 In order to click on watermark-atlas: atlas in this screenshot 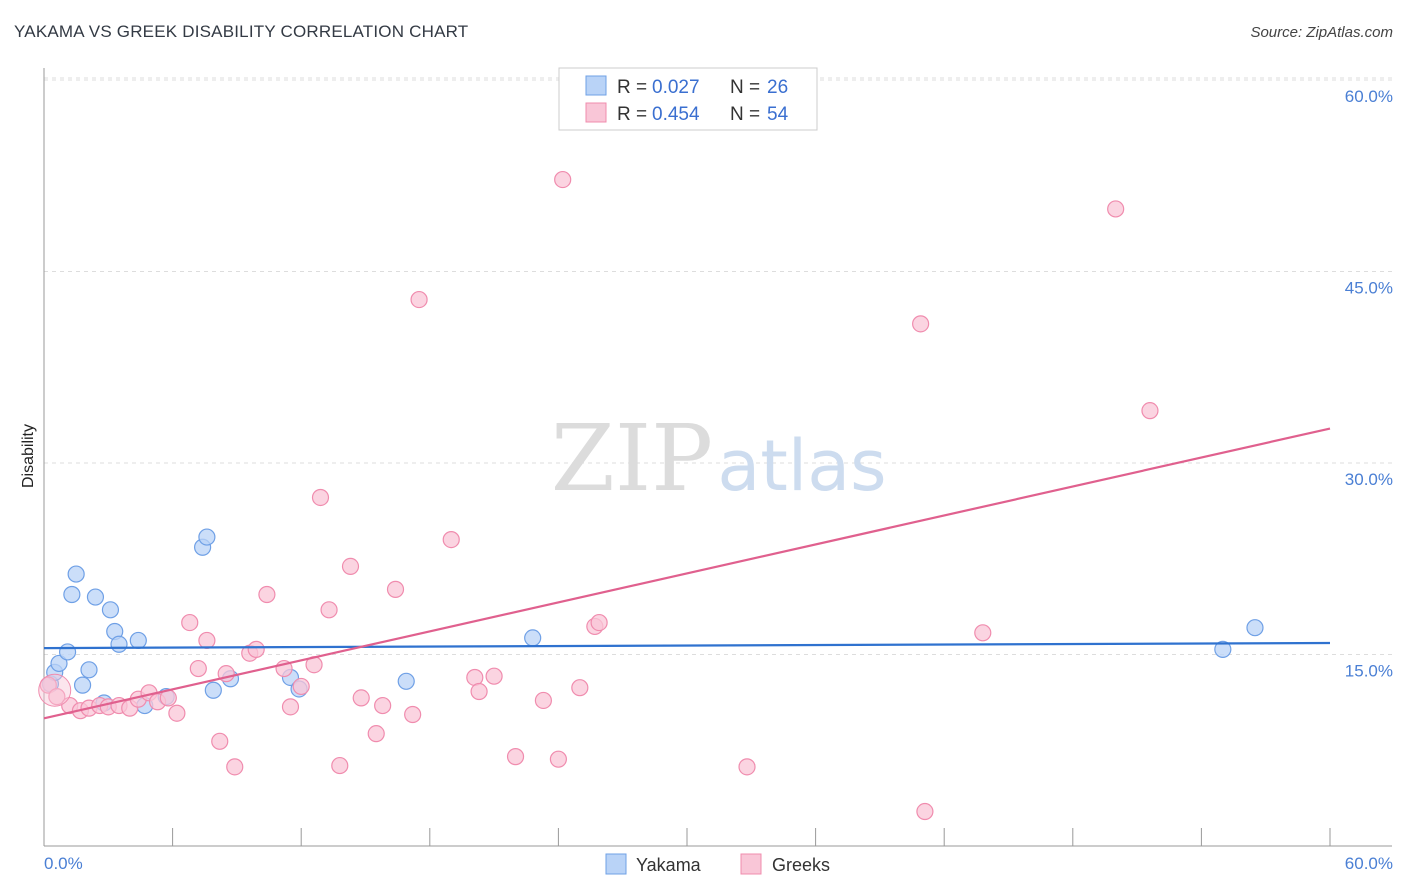, I will do `click(801, 466)`.